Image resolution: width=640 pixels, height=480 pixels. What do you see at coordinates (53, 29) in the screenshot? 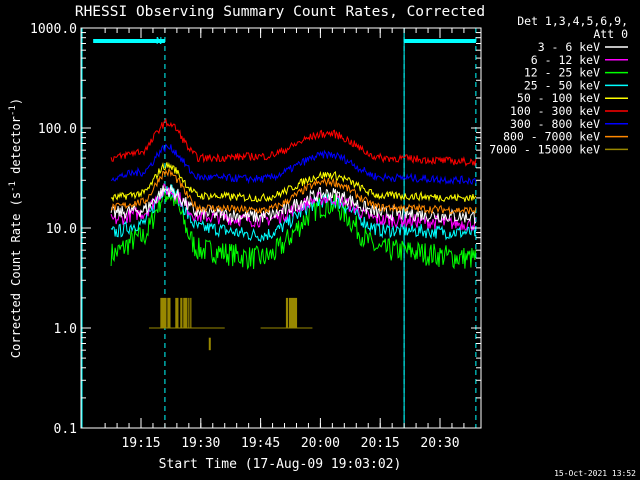
I see `y-tick-label: 1000.0` at bounding box center [53, 29].